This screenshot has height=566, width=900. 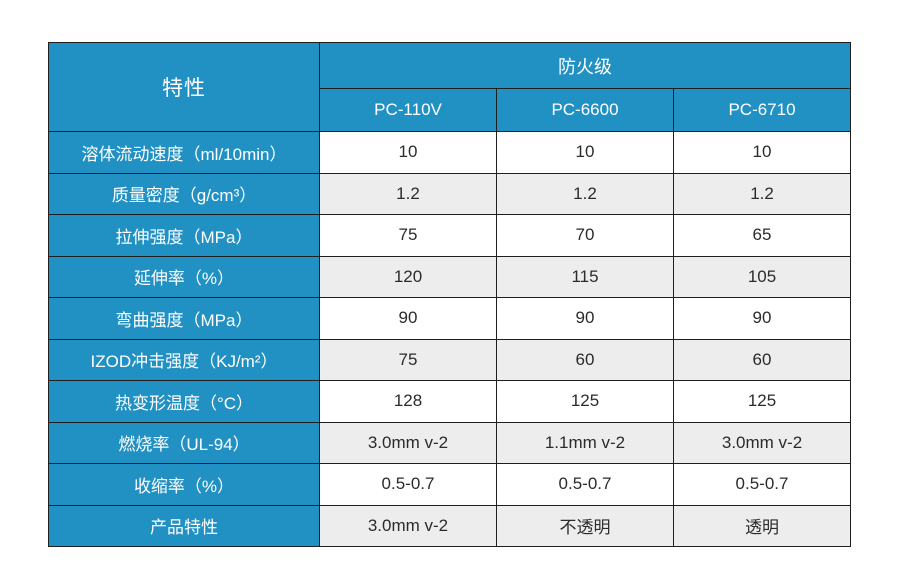 What do you see at coordinates (585, 442) in the screenshot?
I see `value-cell: 1.1mm v-2` at bounding box center [585, 442].